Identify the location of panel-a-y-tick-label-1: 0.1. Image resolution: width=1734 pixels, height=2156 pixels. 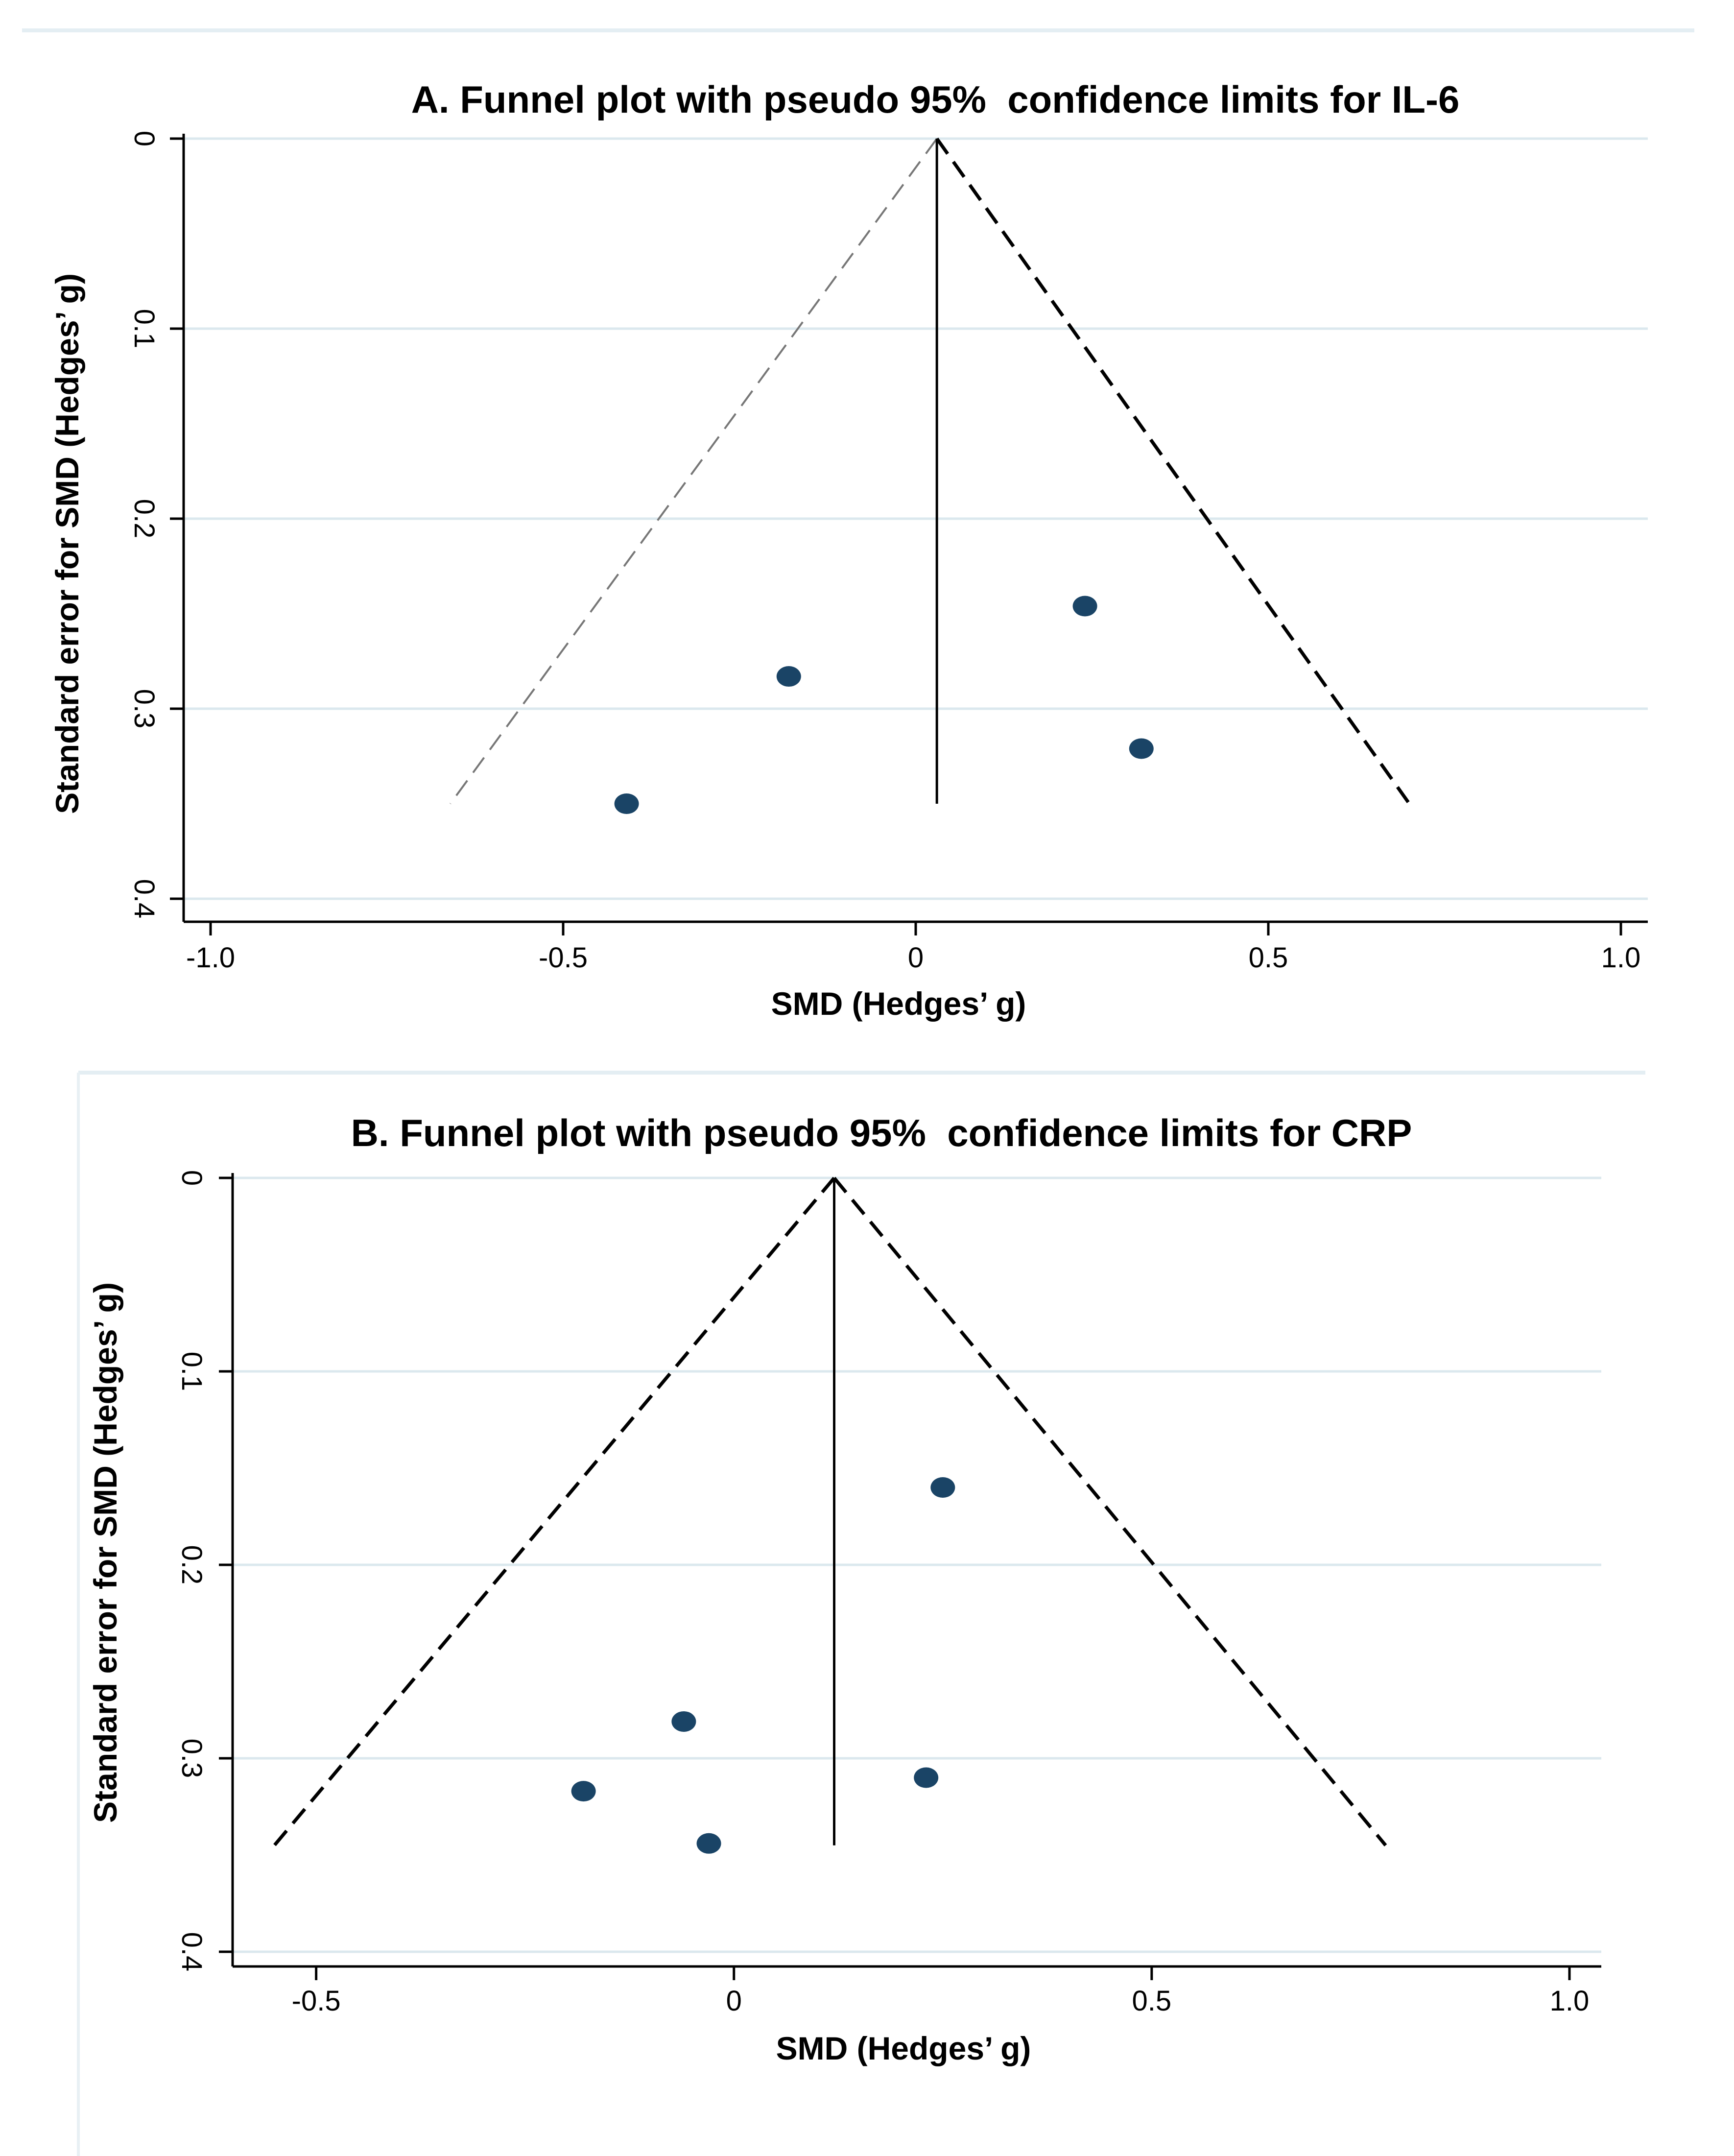
(144, 329).